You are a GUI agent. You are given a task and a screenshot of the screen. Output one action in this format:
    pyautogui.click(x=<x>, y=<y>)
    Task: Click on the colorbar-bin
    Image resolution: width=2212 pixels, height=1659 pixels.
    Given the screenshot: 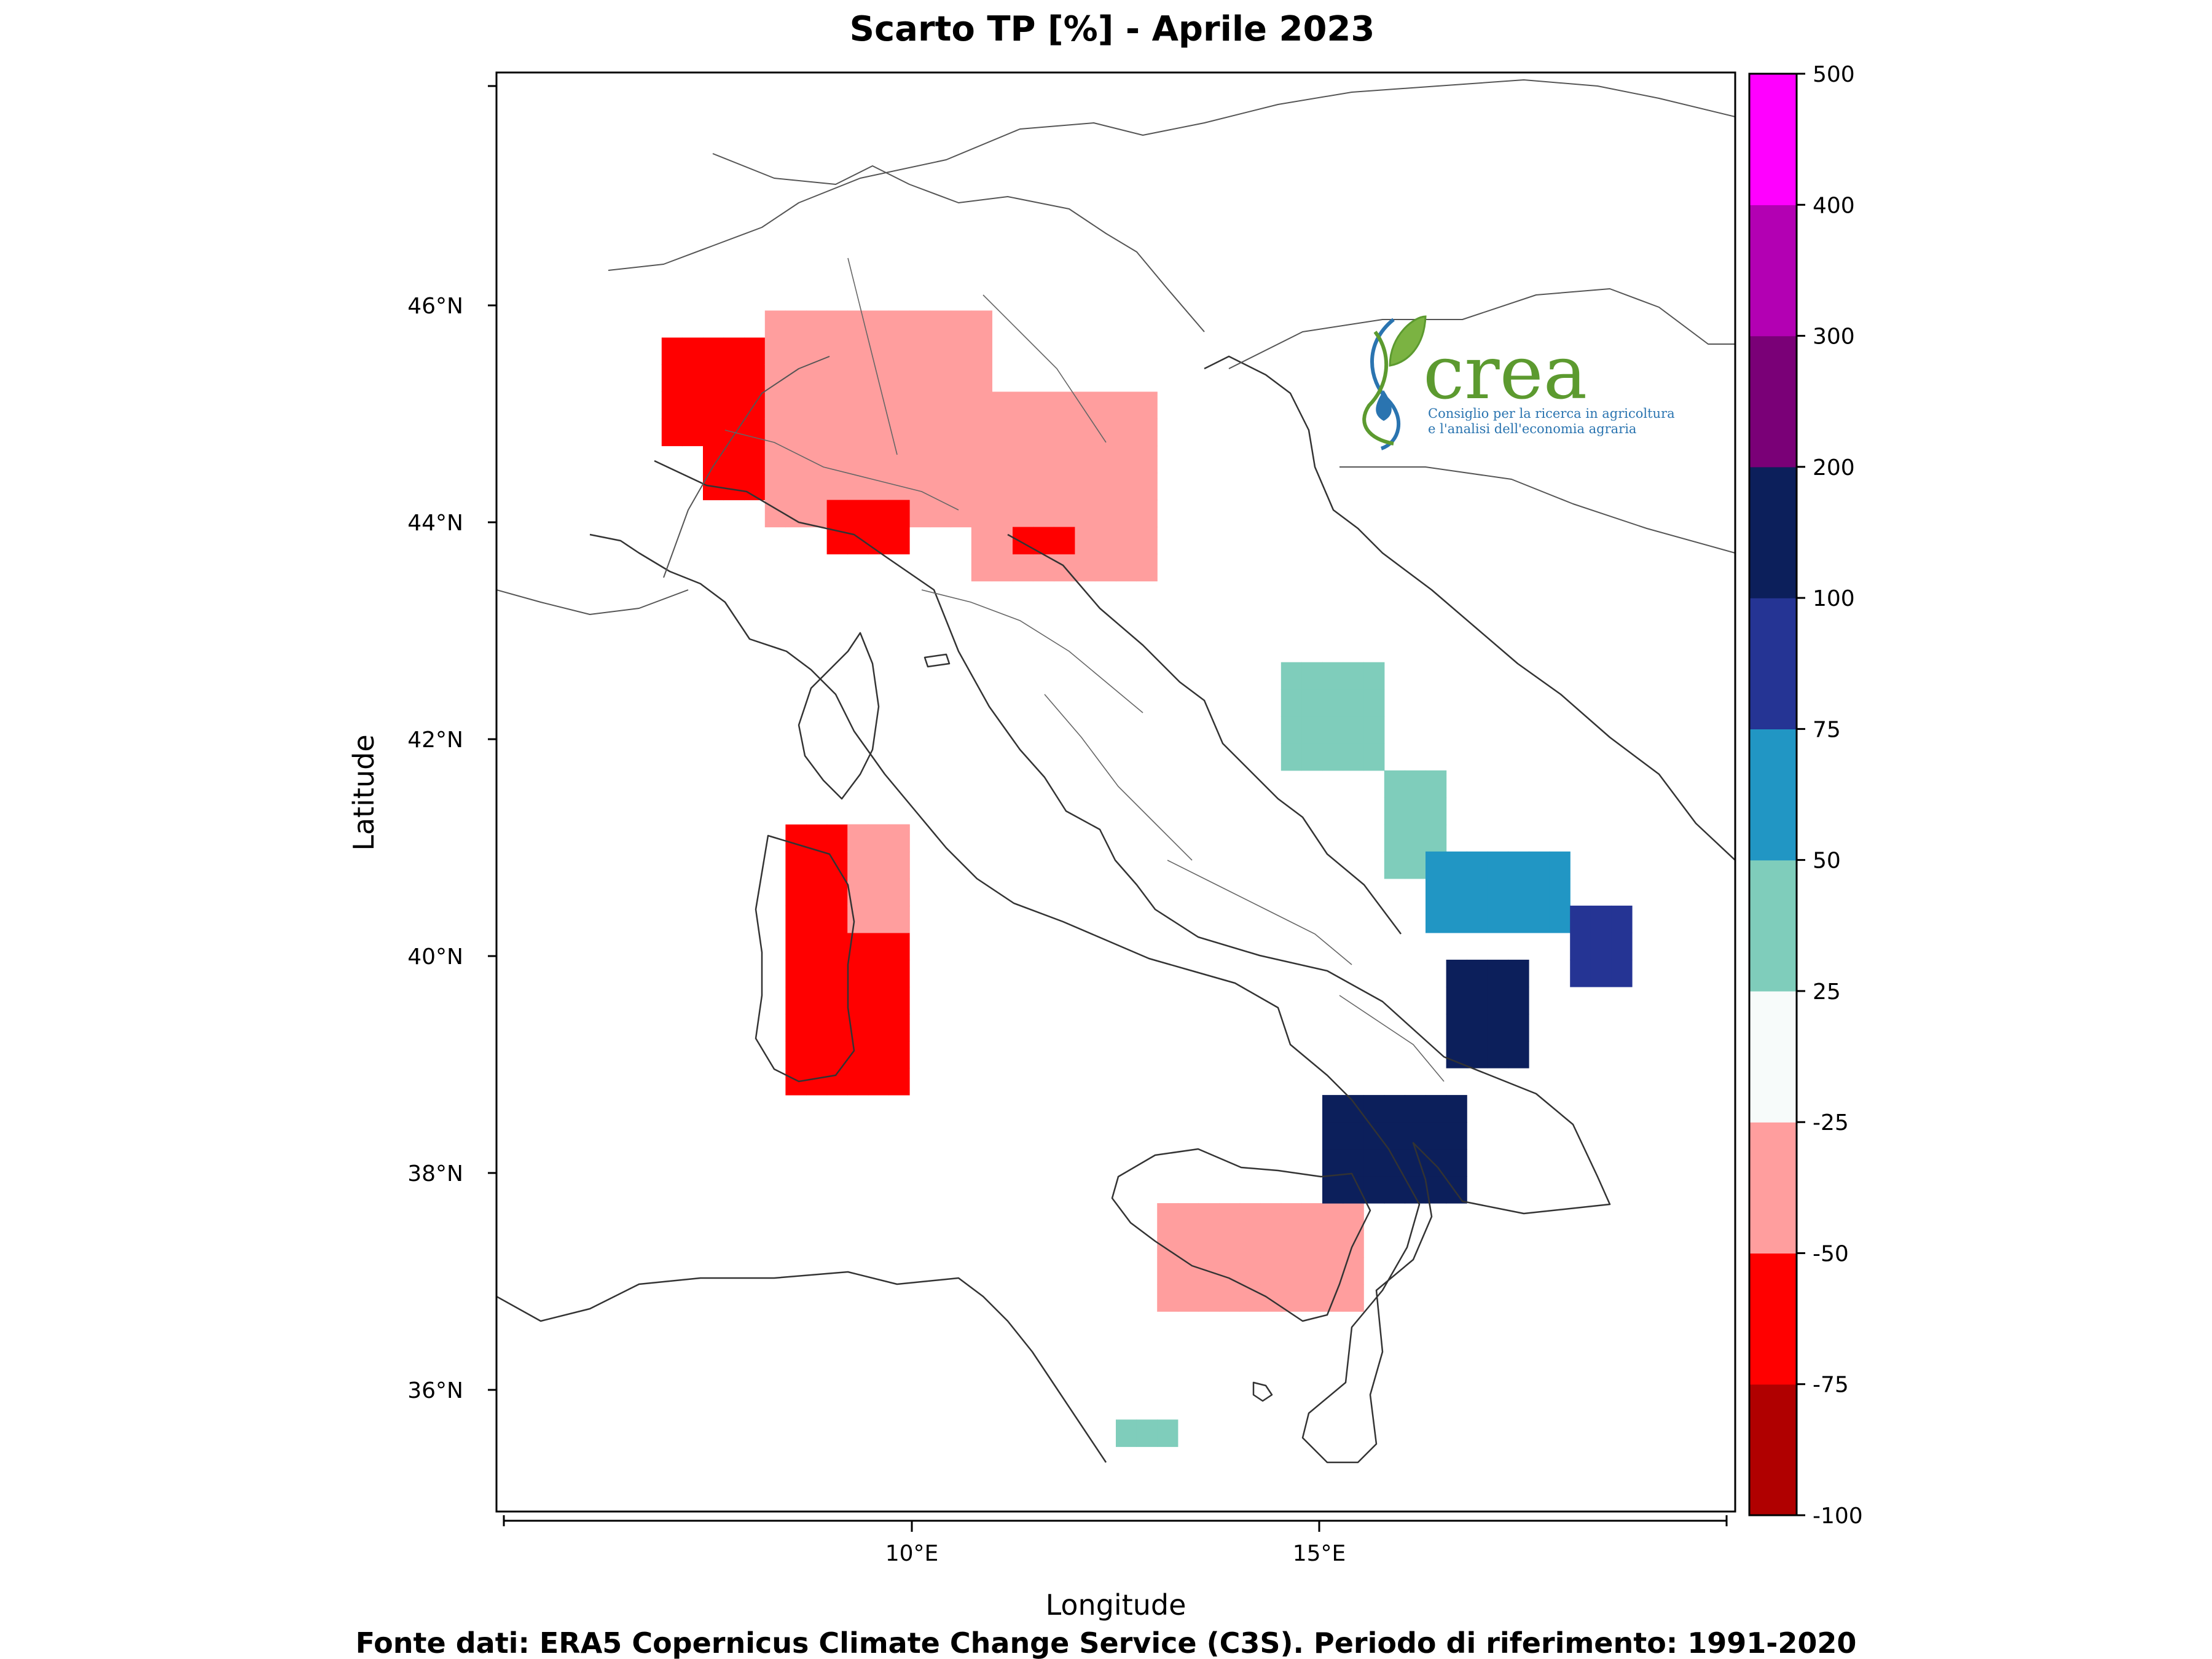 What is the action you would take?
    pyautogui.click(x=1773, y=271)
    